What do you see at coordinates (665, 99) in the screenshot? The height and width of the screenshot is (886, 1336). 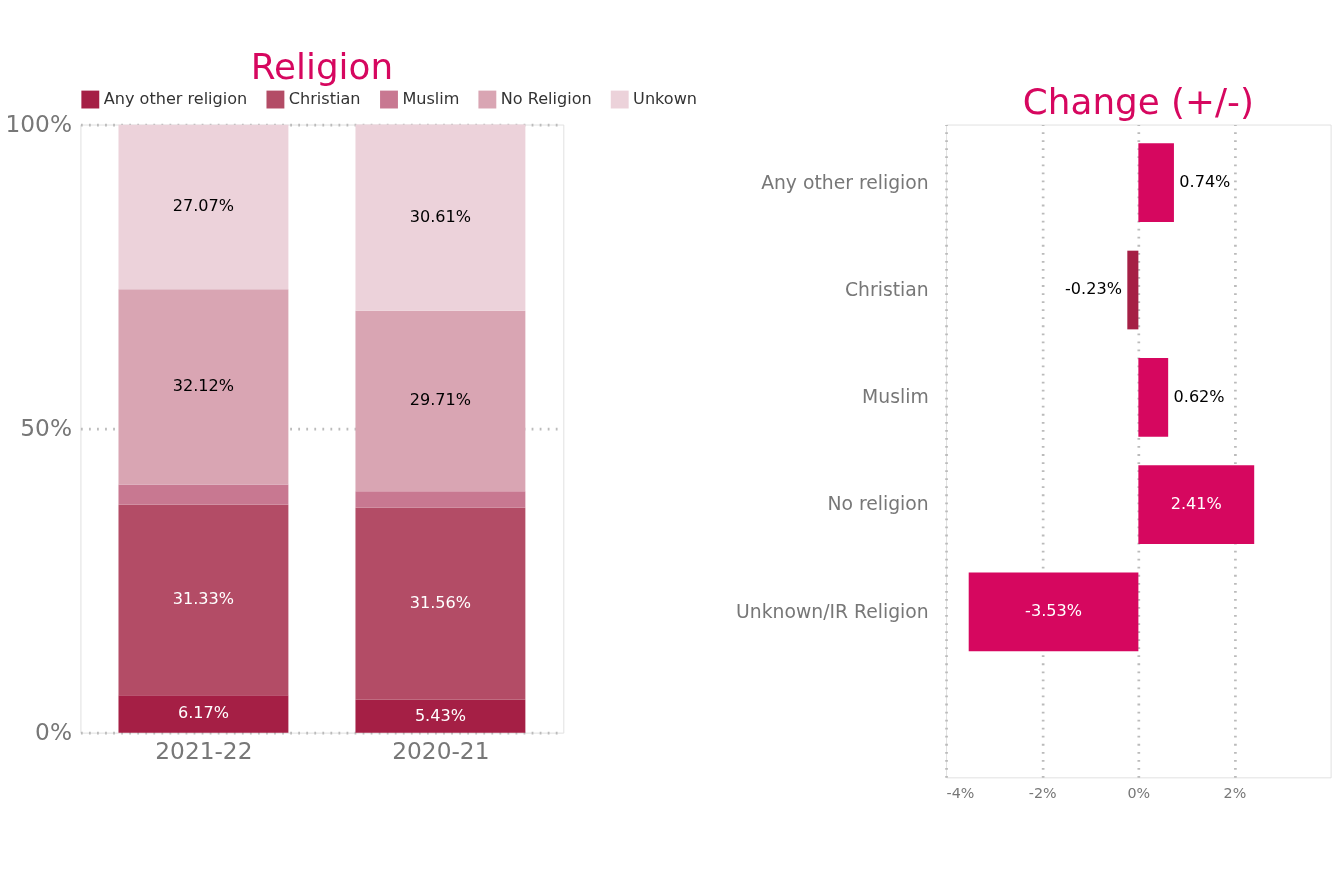 I see `legend-label: Unkown` at bounding box center [665, 99].